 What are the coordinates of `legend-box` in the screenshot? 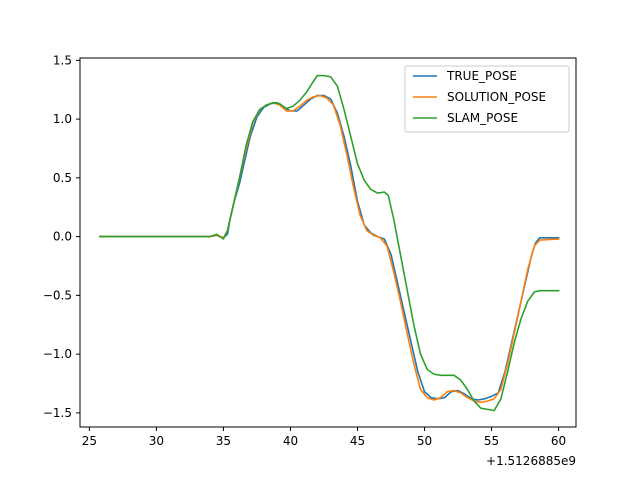 It's located at (487, 99).